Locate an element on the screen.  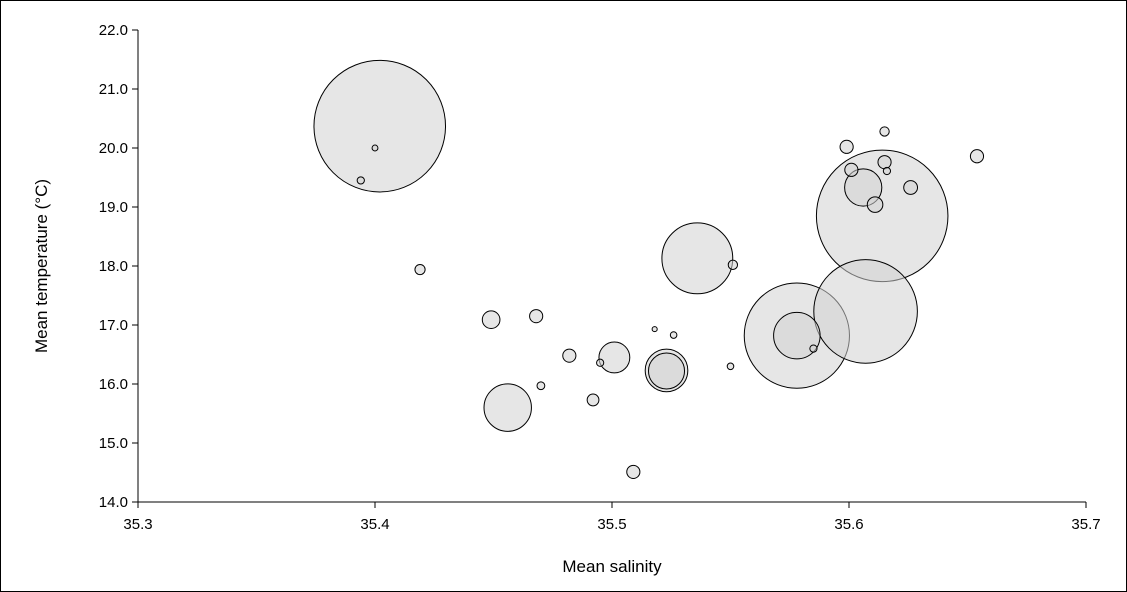
x-tick-label: 35.5 is located at coordinates (611, 524).